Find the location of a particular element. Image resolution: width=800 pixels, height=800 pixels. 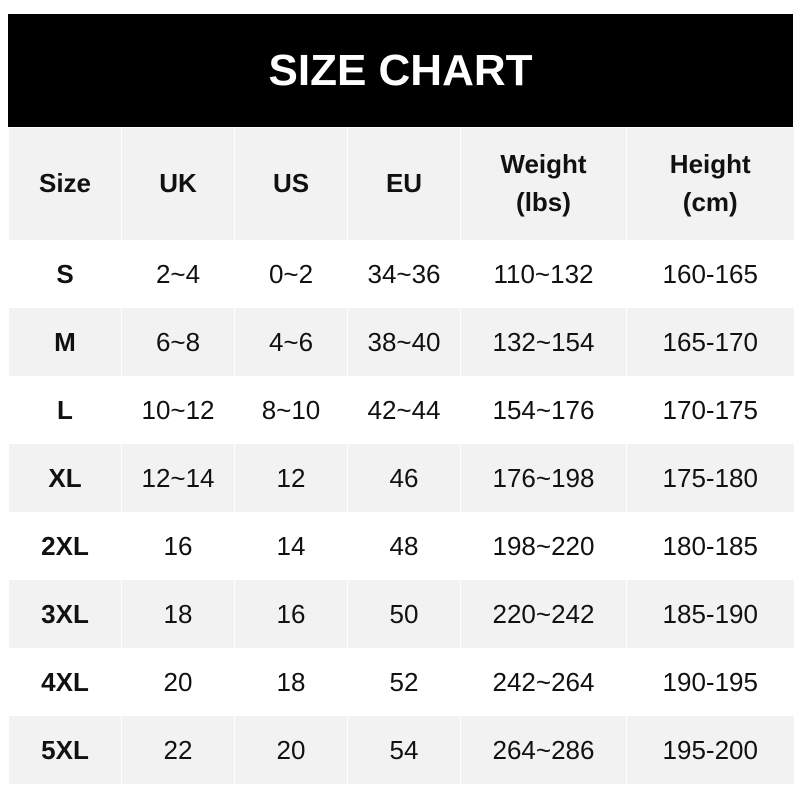

table-cell: 4XL is located at coordinates (65, 682).